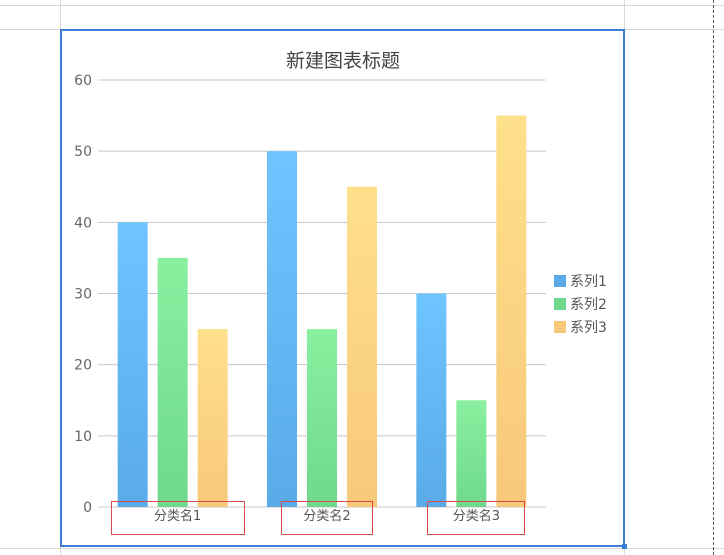 The width and height of the screenshot is (724, 555). Describe the element at coordinates (476, 518) in the screenshot. I see `category-label: 分类名3` at that location.